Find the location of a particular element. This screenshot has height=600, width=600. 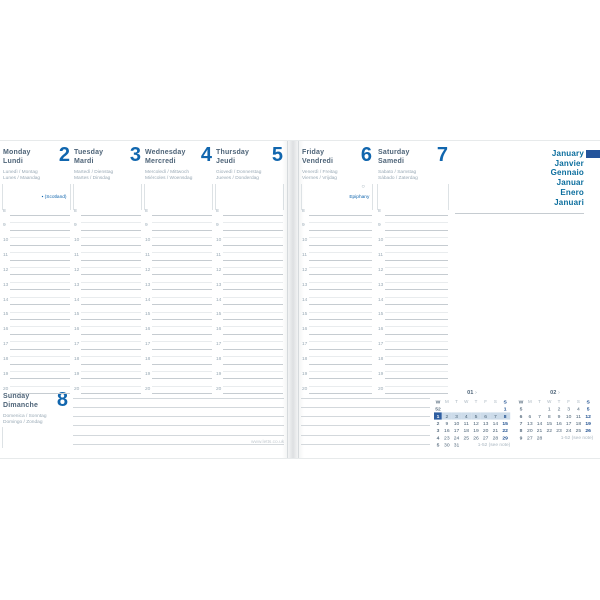

hour-label: 17 is located at coordinates (77, 344).